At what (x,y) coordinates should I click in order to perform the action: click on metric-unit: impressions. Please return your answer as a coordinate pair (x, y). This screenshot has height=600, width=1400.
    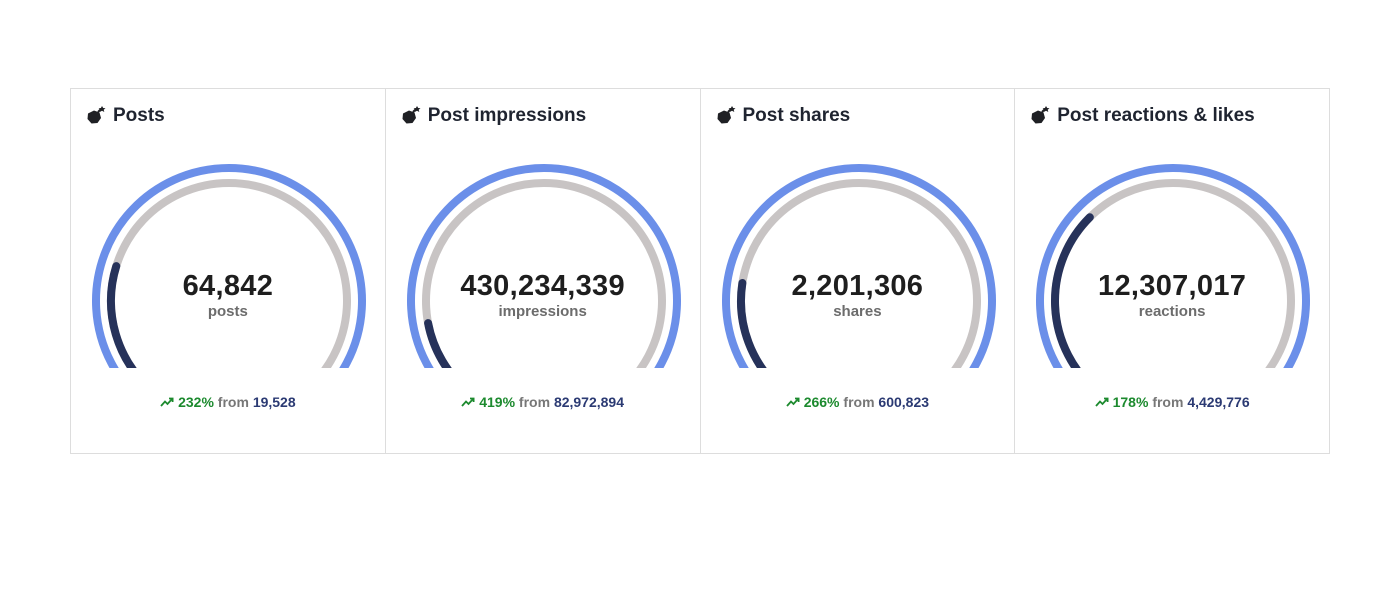
    Looking at the image, I should click on (542, 311).